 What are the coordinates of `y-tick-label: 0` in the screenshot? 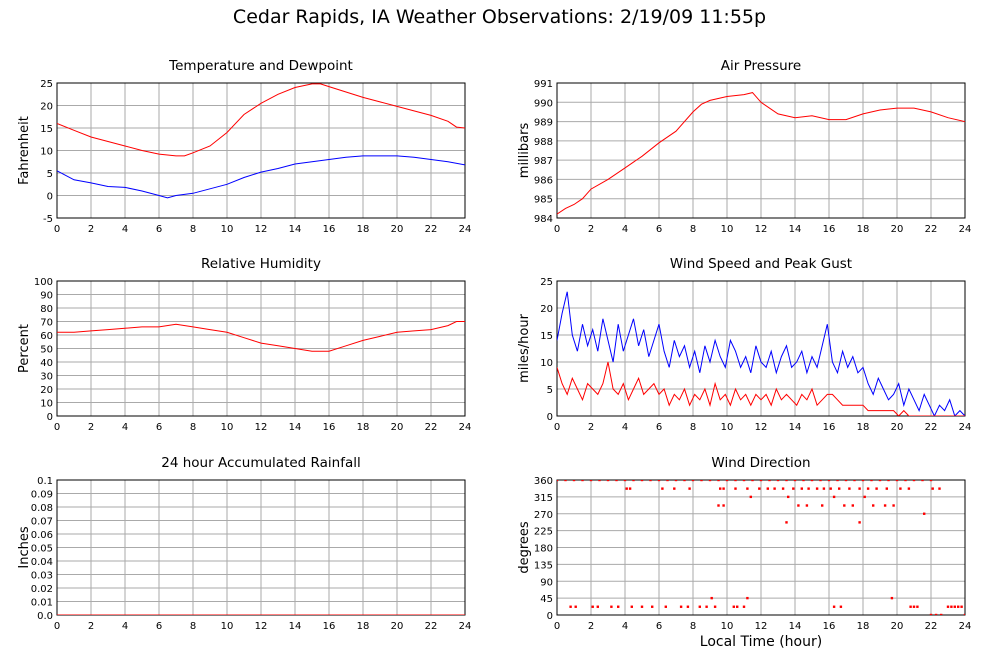 It's located at (50, 197).